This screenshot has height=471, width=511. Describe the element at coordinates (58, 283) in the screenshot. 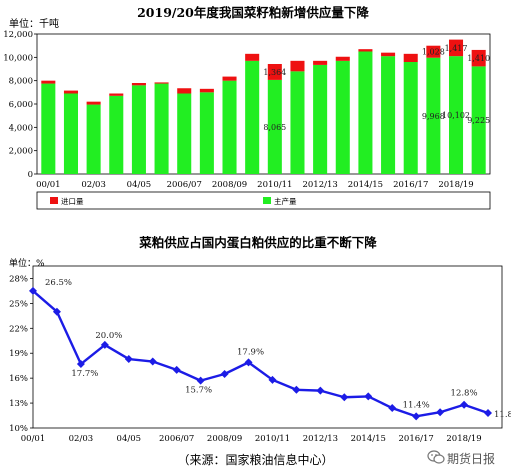

I see `chart2-data-label: 26.5%` at that location.